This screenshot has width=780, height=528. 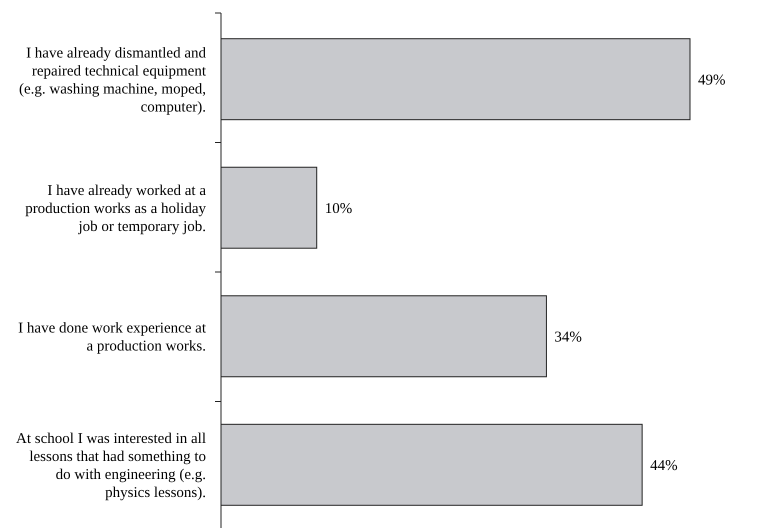 What do you see at coordinates (712, 80) in the screenshot?
I see `data-label: 49%` at bounding box center [712, 80].